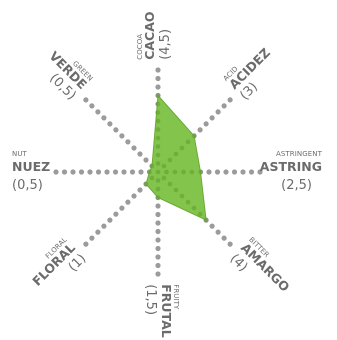 Image resolution: width=337 pixels, height=340 pixels. What do you see at coordinates (140, 47) in the screenshot?
I see `axis-en-label: COCOA` at bounding box center [140, 47].